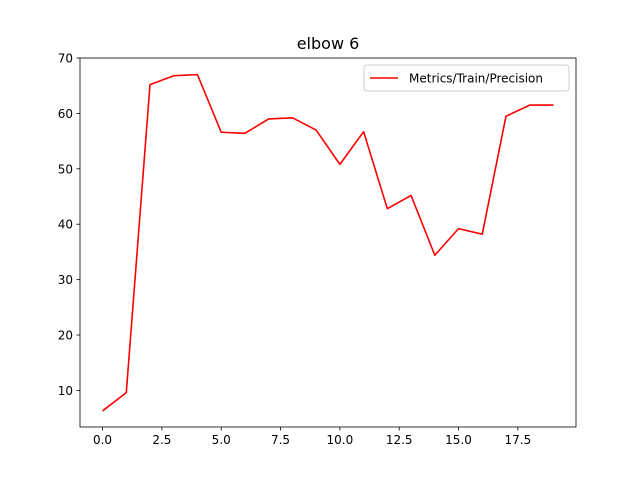 This screenshot has height=480, width=640. Describe the element at coordinates (161, 440) in the screenshot. I see `x-tick-label: 2.5` at that location.